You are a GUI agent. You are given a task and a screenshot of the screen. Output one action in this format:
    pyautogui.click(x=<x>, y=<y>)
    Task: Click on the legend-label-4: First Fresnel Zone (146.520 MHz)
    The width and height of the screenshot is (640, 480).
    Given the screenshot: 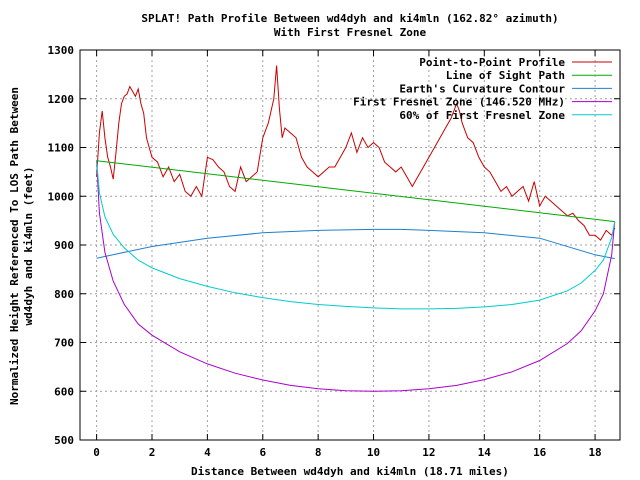 What is the action you would take?
    pyautogui.click(x=459, y=102)
    